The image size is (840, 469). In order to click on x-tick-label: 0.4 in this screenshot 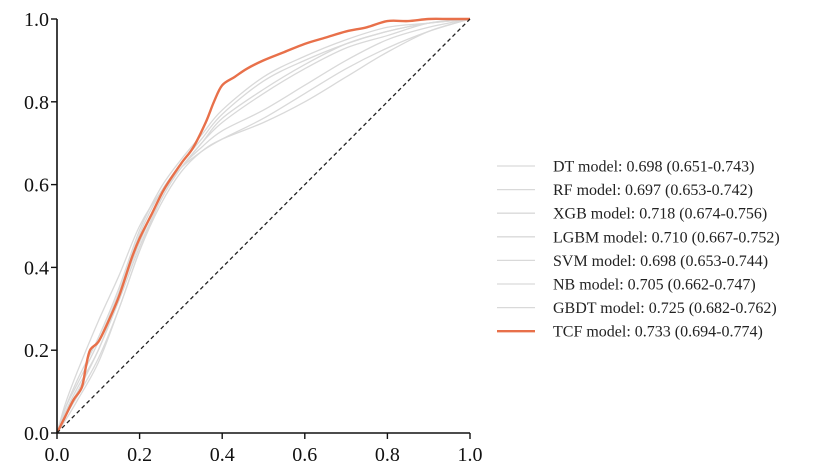, I will do `click(222, 455)`.